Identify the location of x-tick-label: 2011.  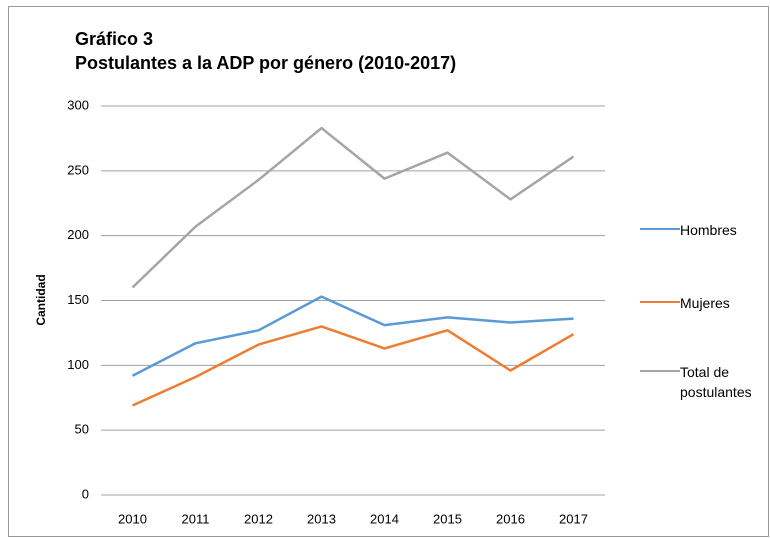
(196, 518).